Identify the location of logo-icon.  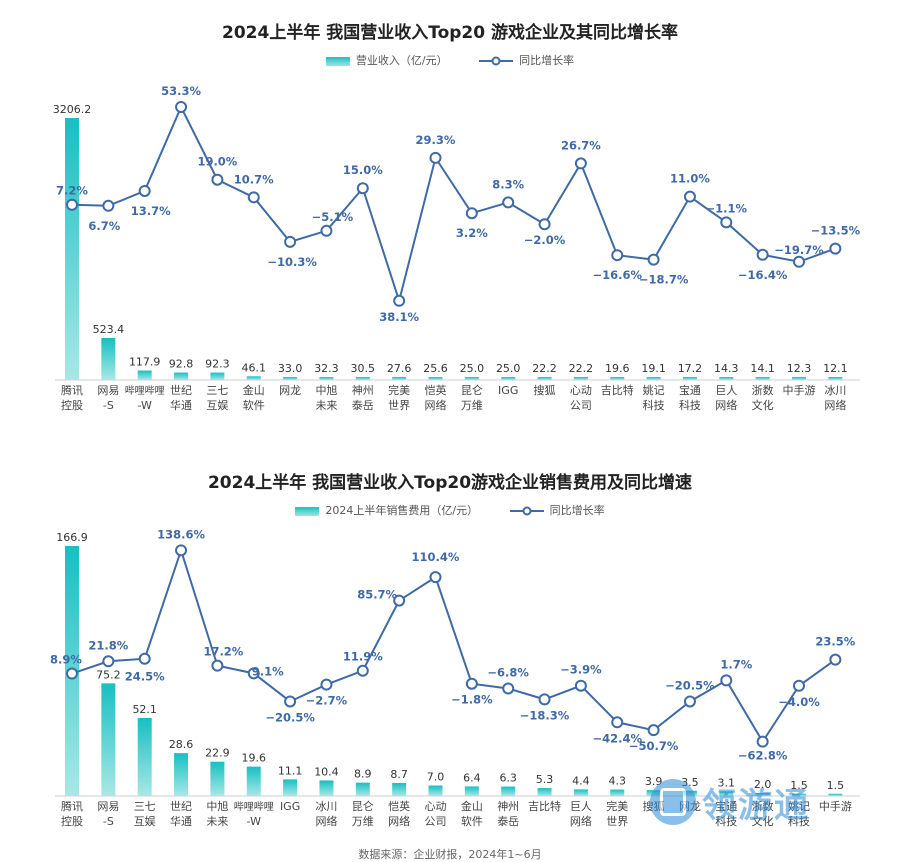
(673, 802).